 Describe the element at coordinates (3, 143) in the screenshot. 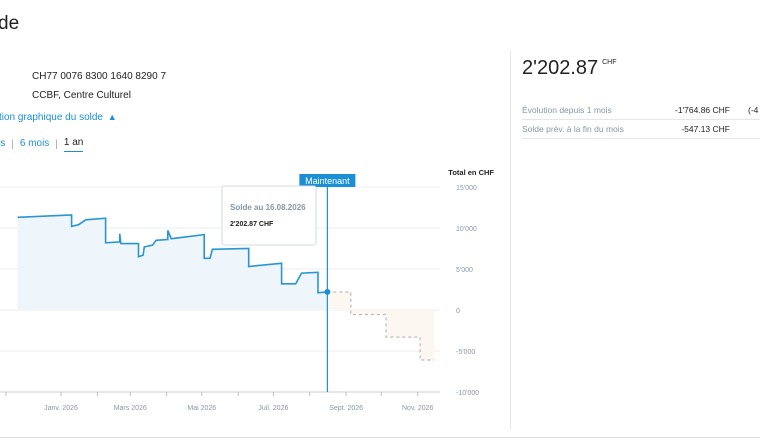

I see `period-option: is` at that location.